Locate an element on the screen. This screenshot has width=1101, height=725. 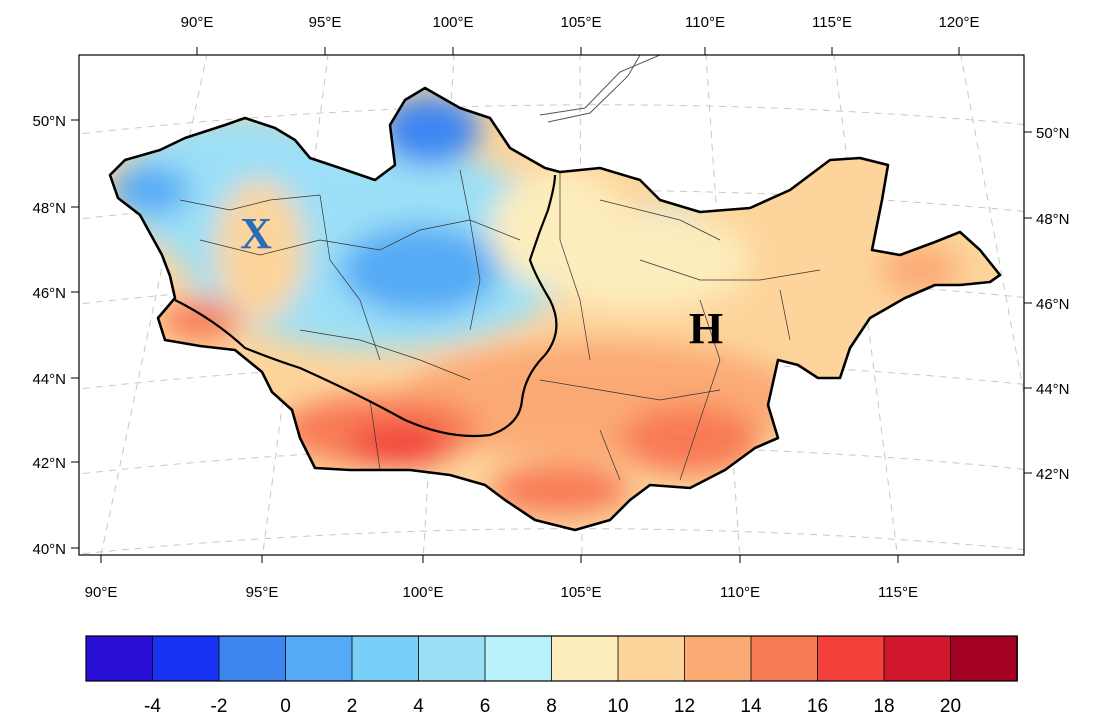
top-lon-label: 100°E is located at coordinates (452, 22).